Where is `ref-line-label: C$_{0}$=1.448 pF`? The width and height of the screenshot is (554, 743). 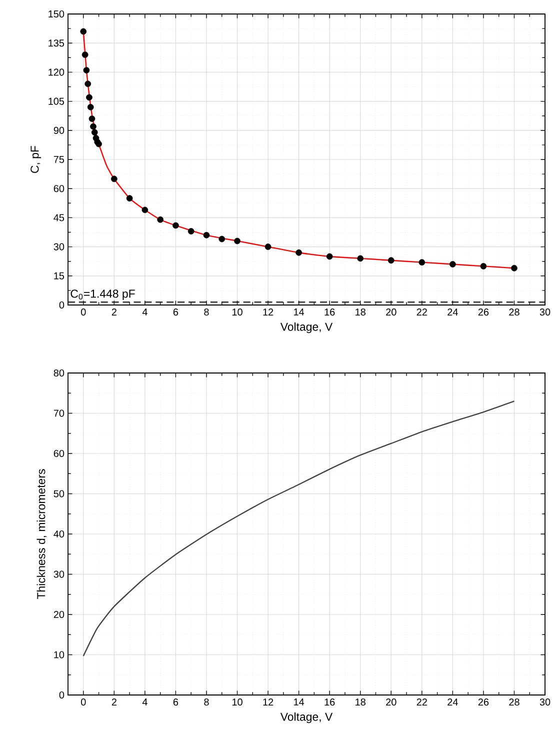 ref-line-label: C$_{0}$=1.448 pF is located at coordinates (102, 295).